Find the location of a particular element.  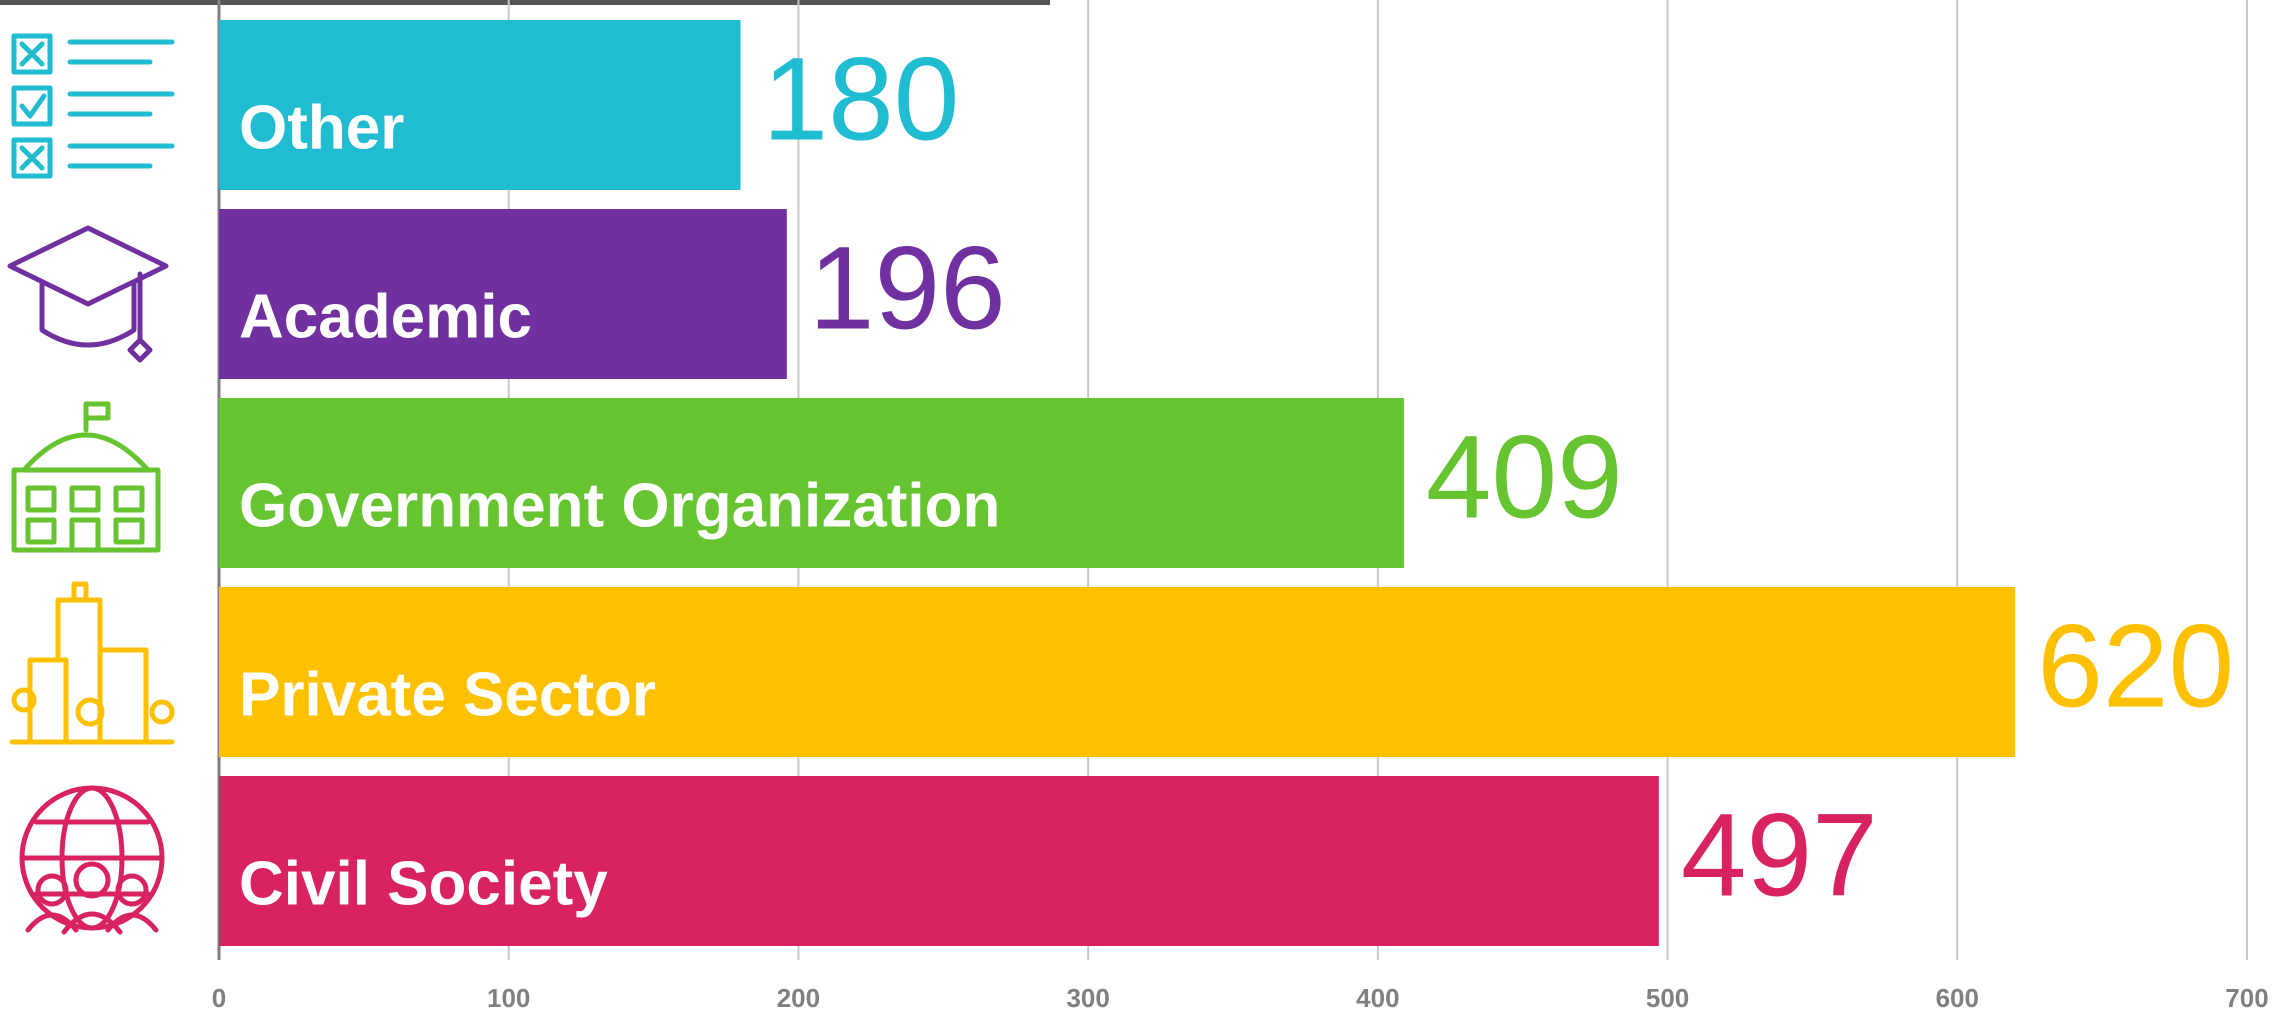

category-label: Government Organization is located at coordinates (619, 506).